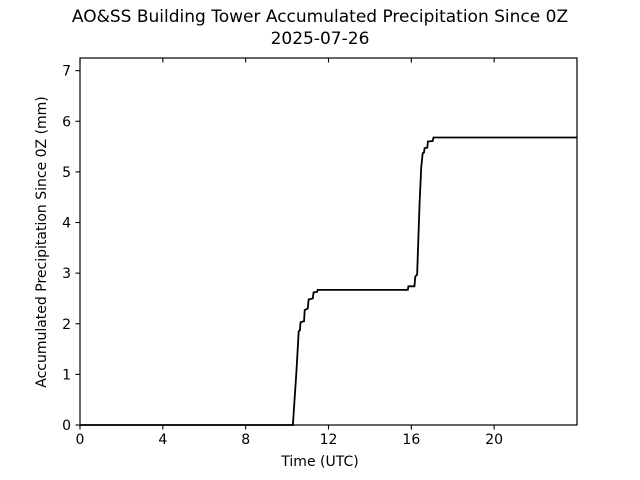 The height and width of the screenshot is (480, 640). I want to click on x-tick-label: 16, so click(411, 440).